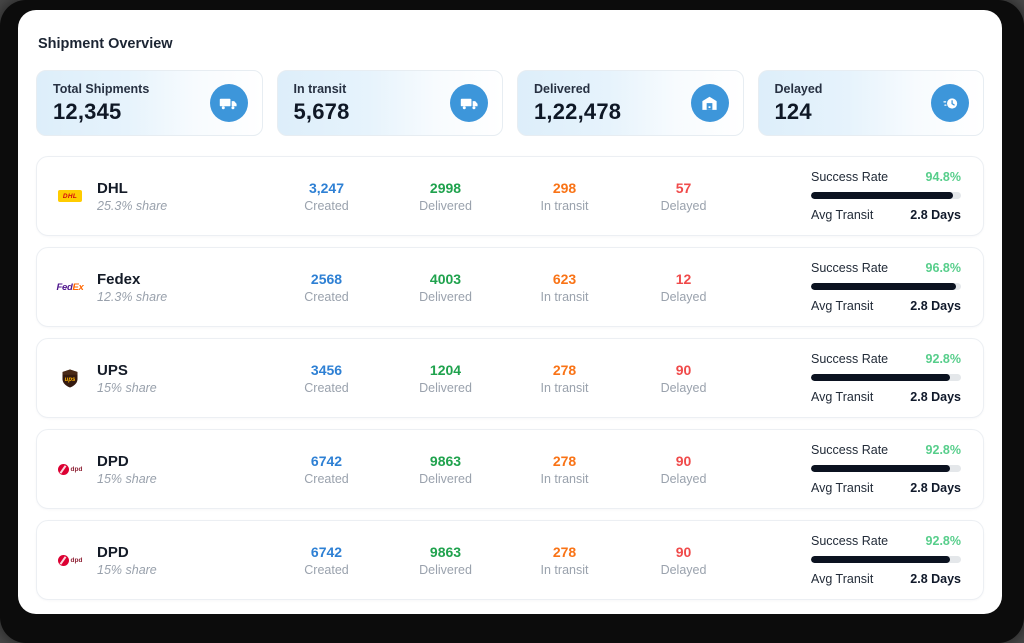  Describe the element at coordinates (469, 103) in the screenshot. I see `truck-icon` at that location.